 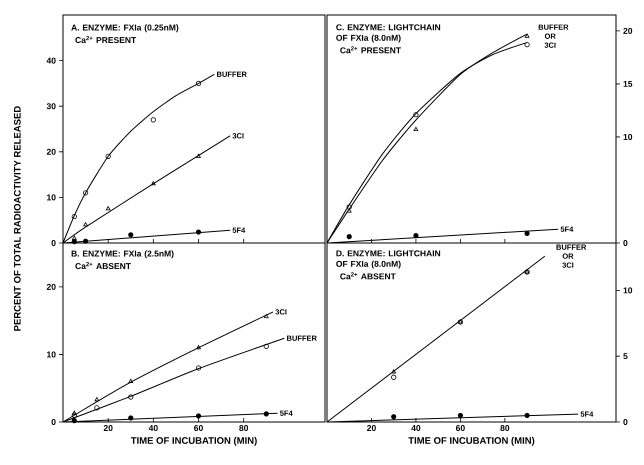 What do you see at coordinates (625, 356) in the screenshot?
I see `y-tick-label: 5` at bounding box center [625, 356].